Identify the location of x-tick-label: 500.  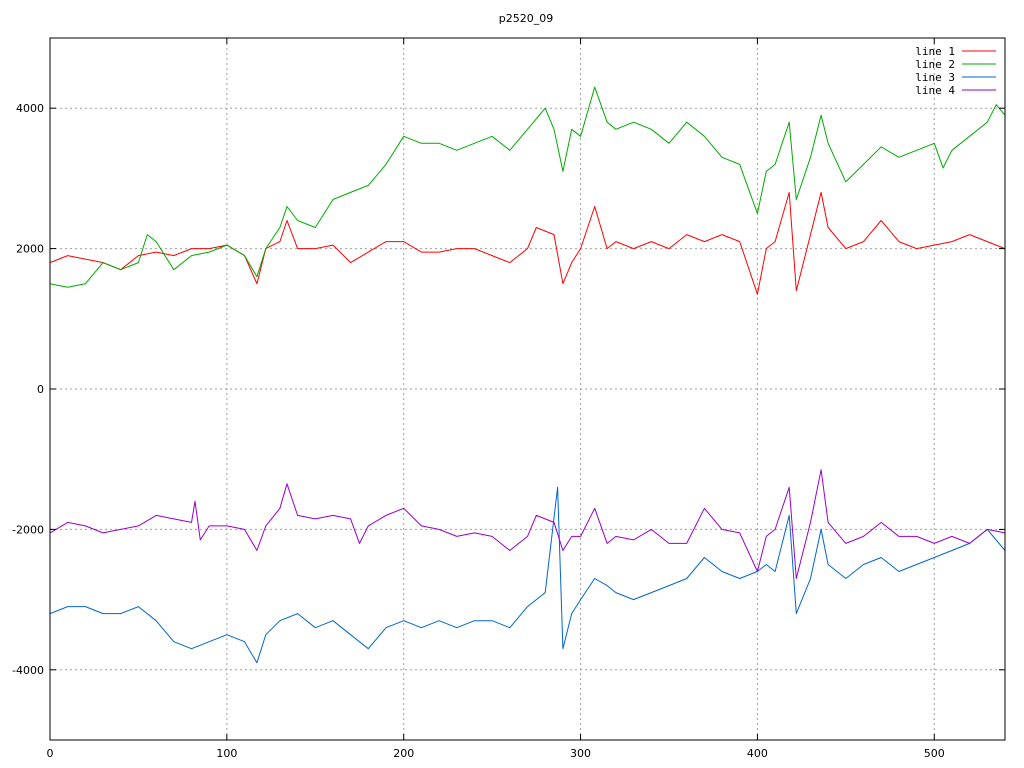
(934, 753).